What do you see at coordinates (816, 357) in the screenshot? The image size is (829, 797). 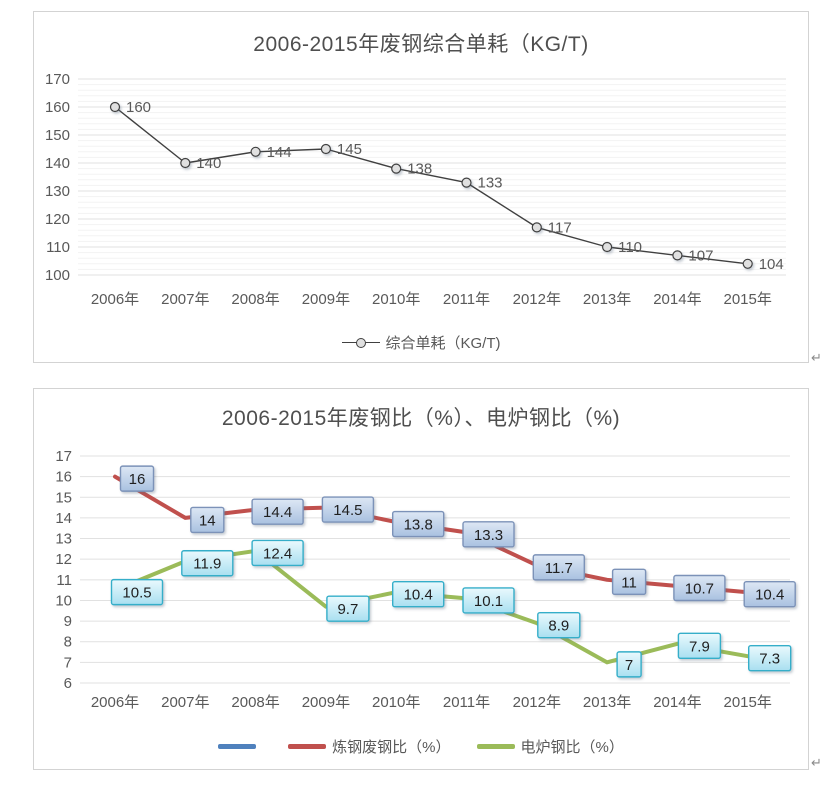 I see `paragraph-mark: ↵` at bounding box center [816, 357].